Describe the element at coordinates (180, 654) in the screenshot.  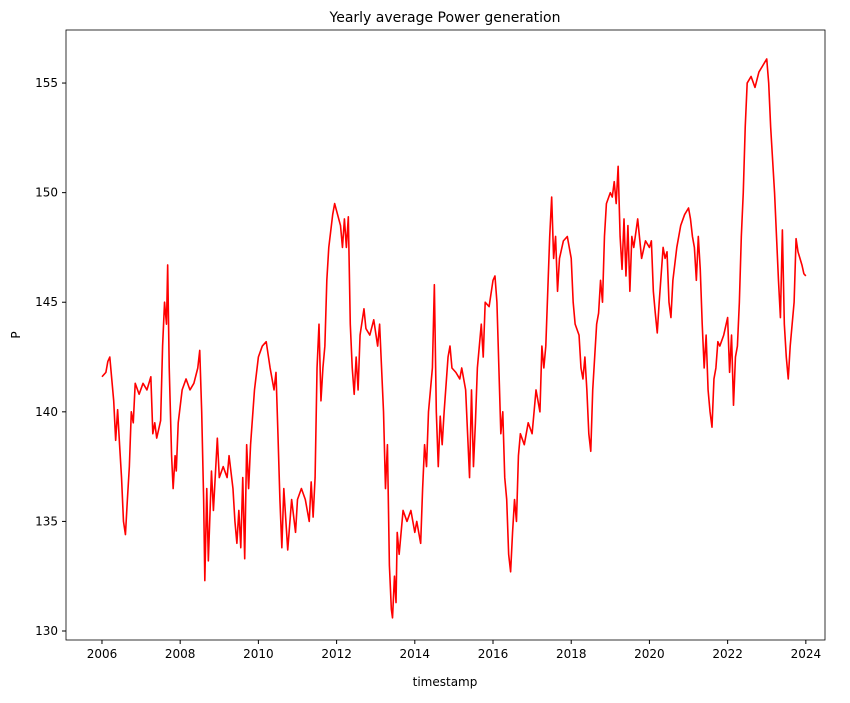
I see `x-tick-label: 2008` at that location.